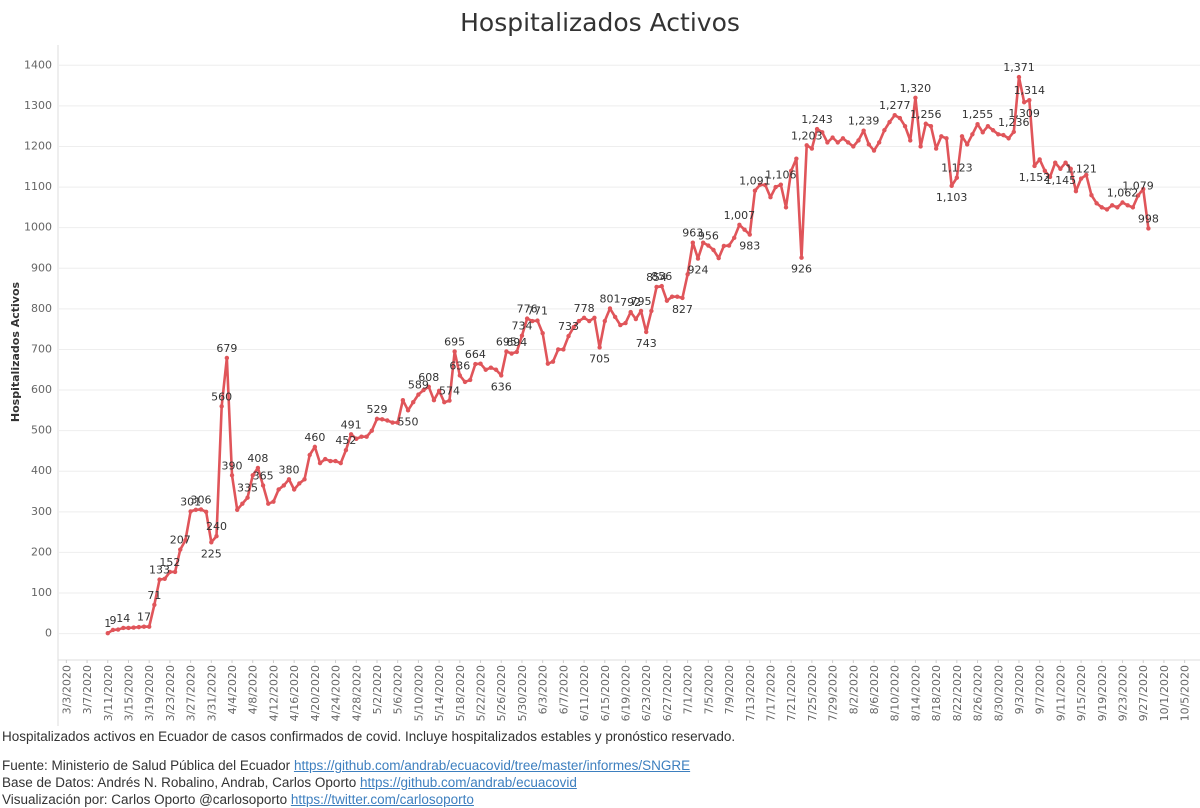 Image resolution: width=1200 pixels, height=808 pixels. Describe the element at coordinates (692, 233) in the screenshot. I see `data-label: 963` at that location.